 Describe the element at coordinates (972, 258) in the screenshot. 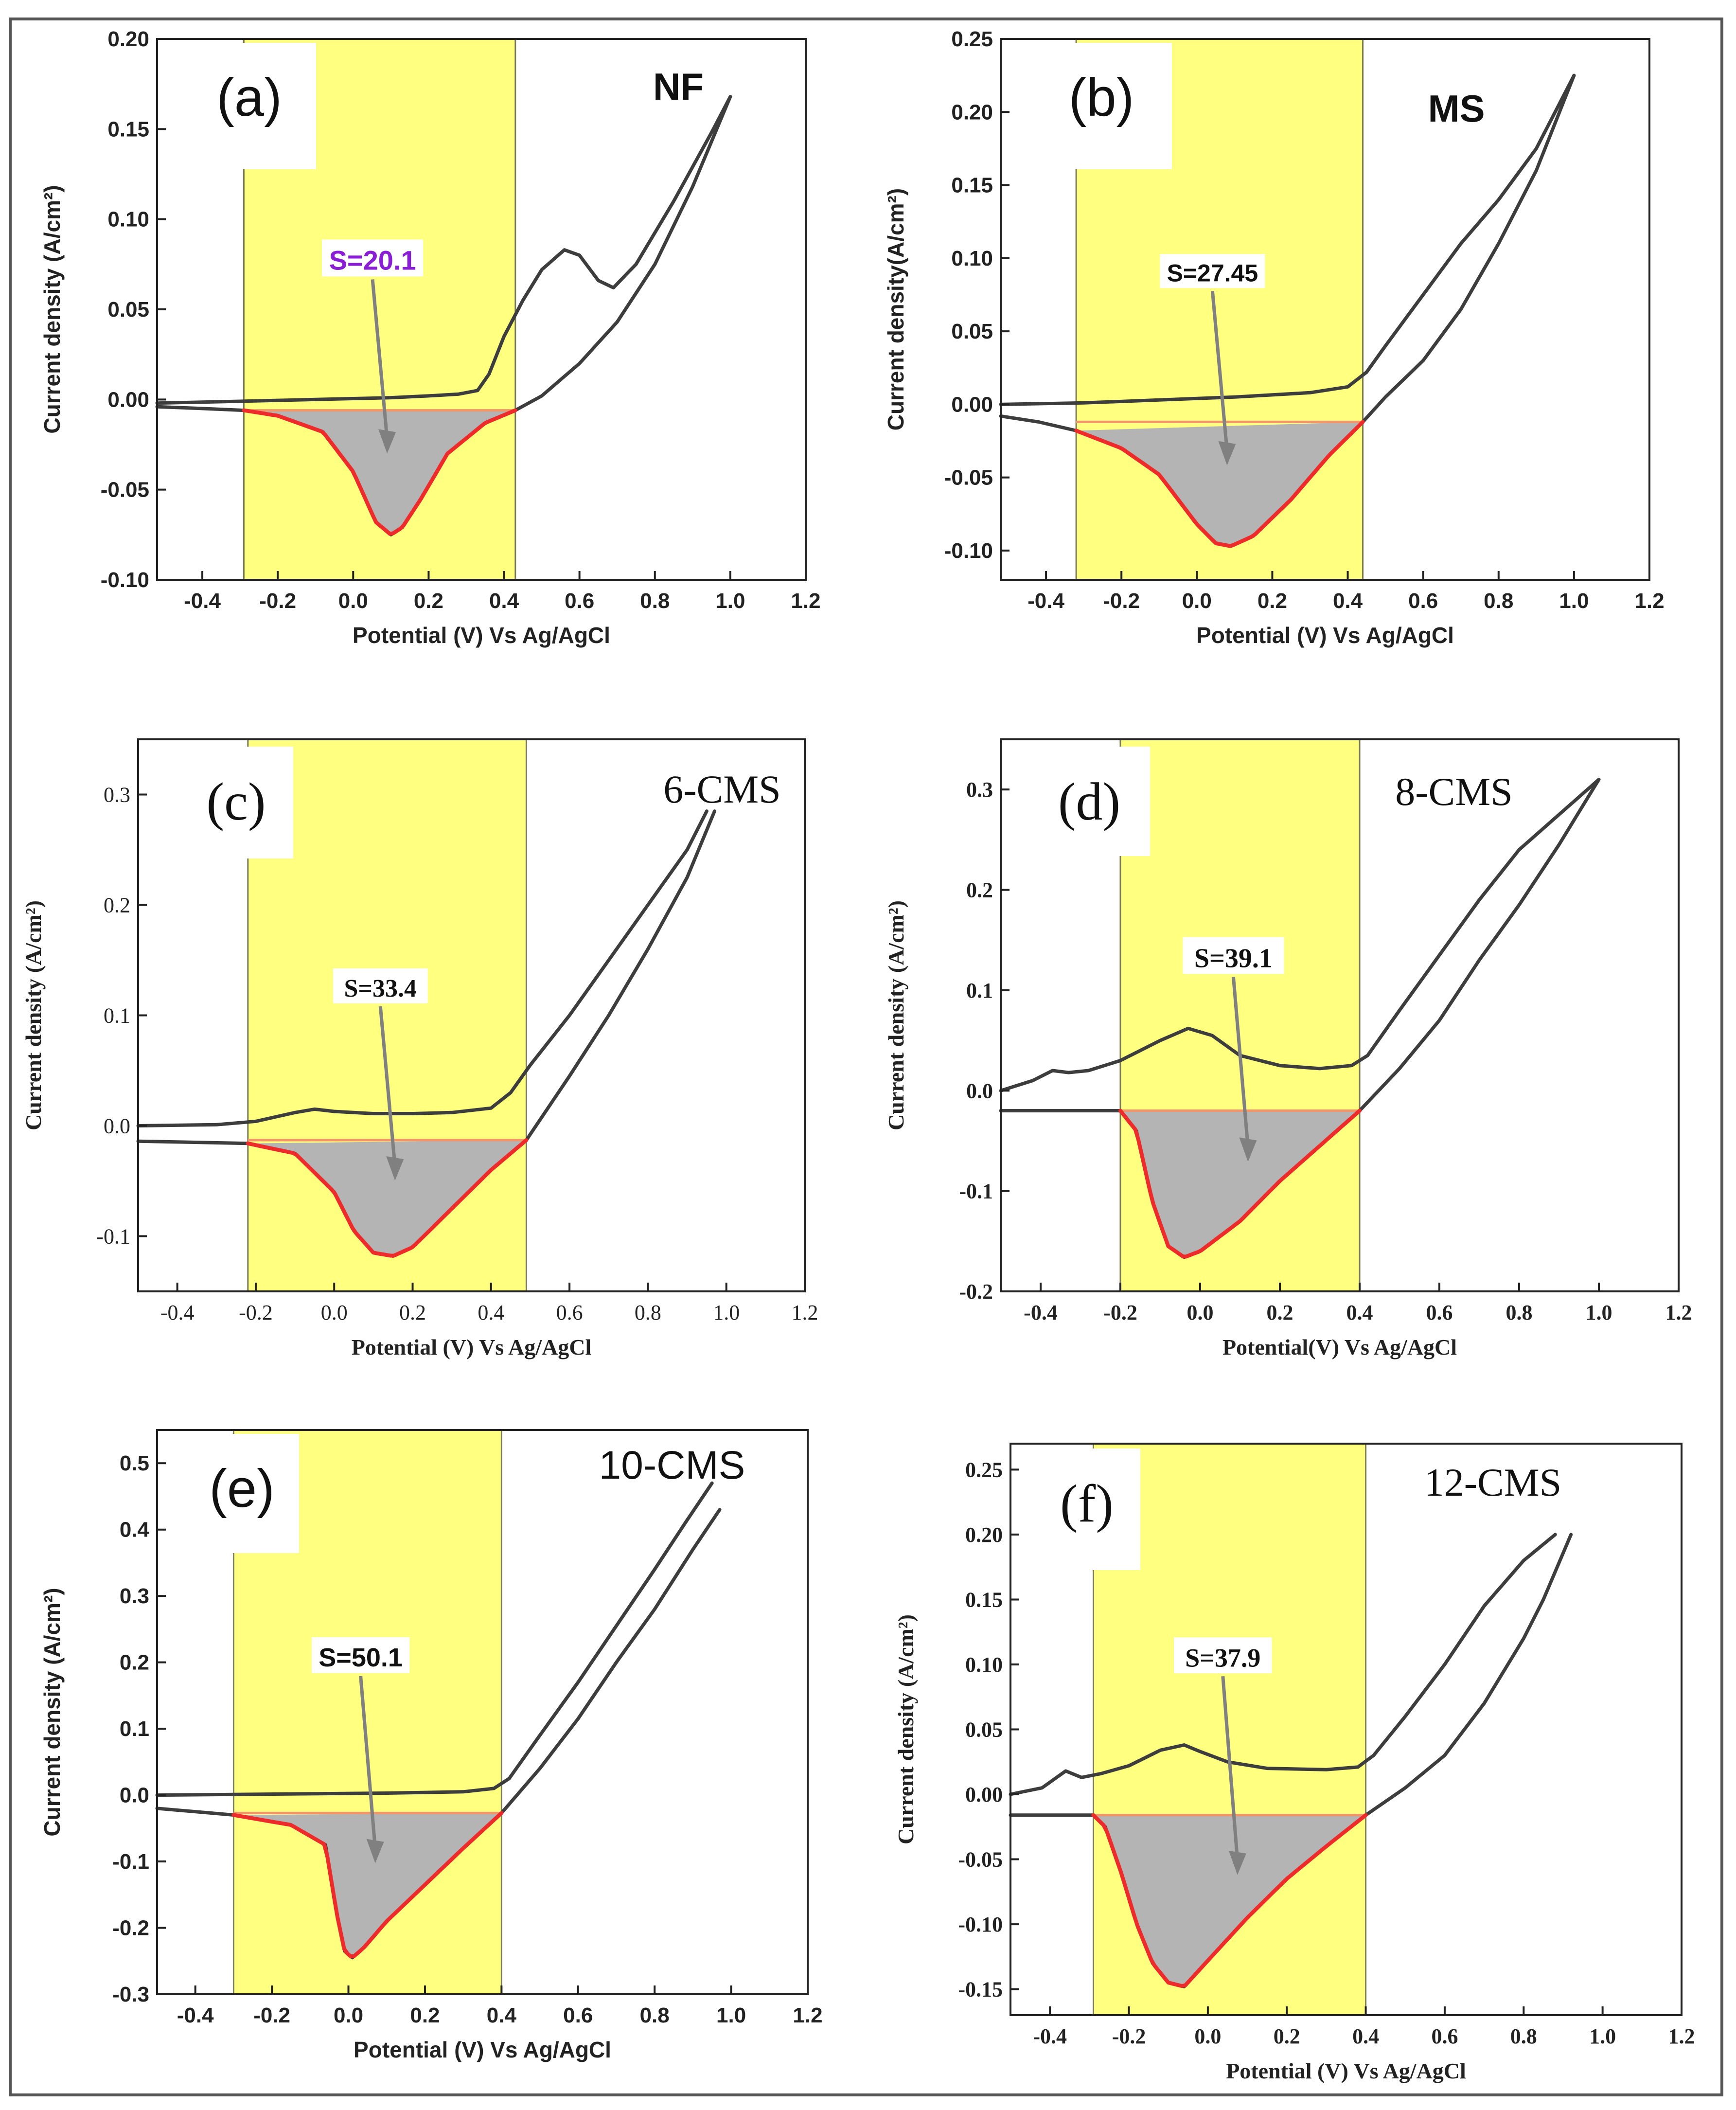

I see `y-tick-label: 0.10` at that location.